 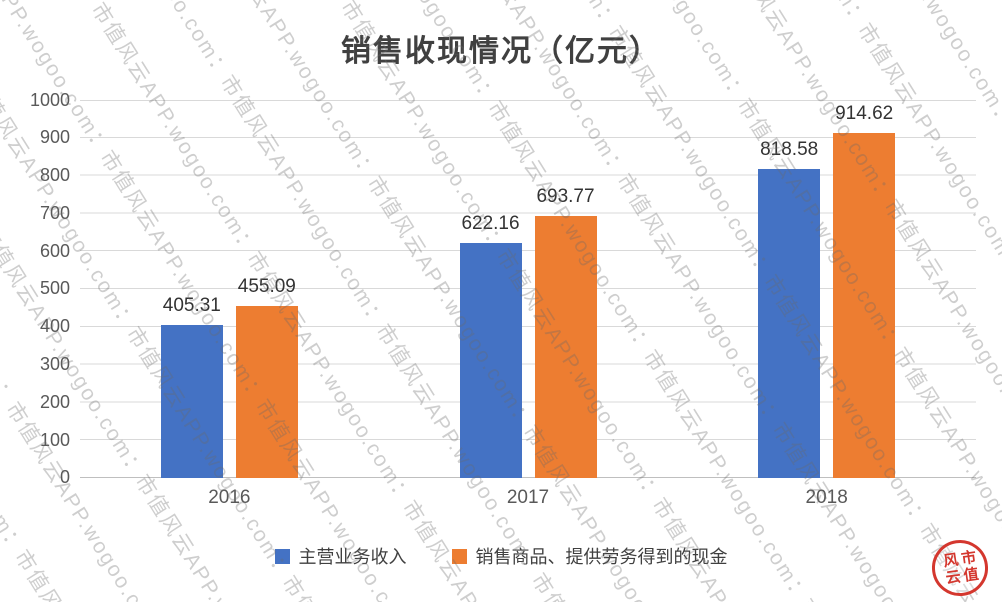 I want to click on legend-item-cash: 销售商品、提供劳务得到的现金, so click(x=589, y=556).